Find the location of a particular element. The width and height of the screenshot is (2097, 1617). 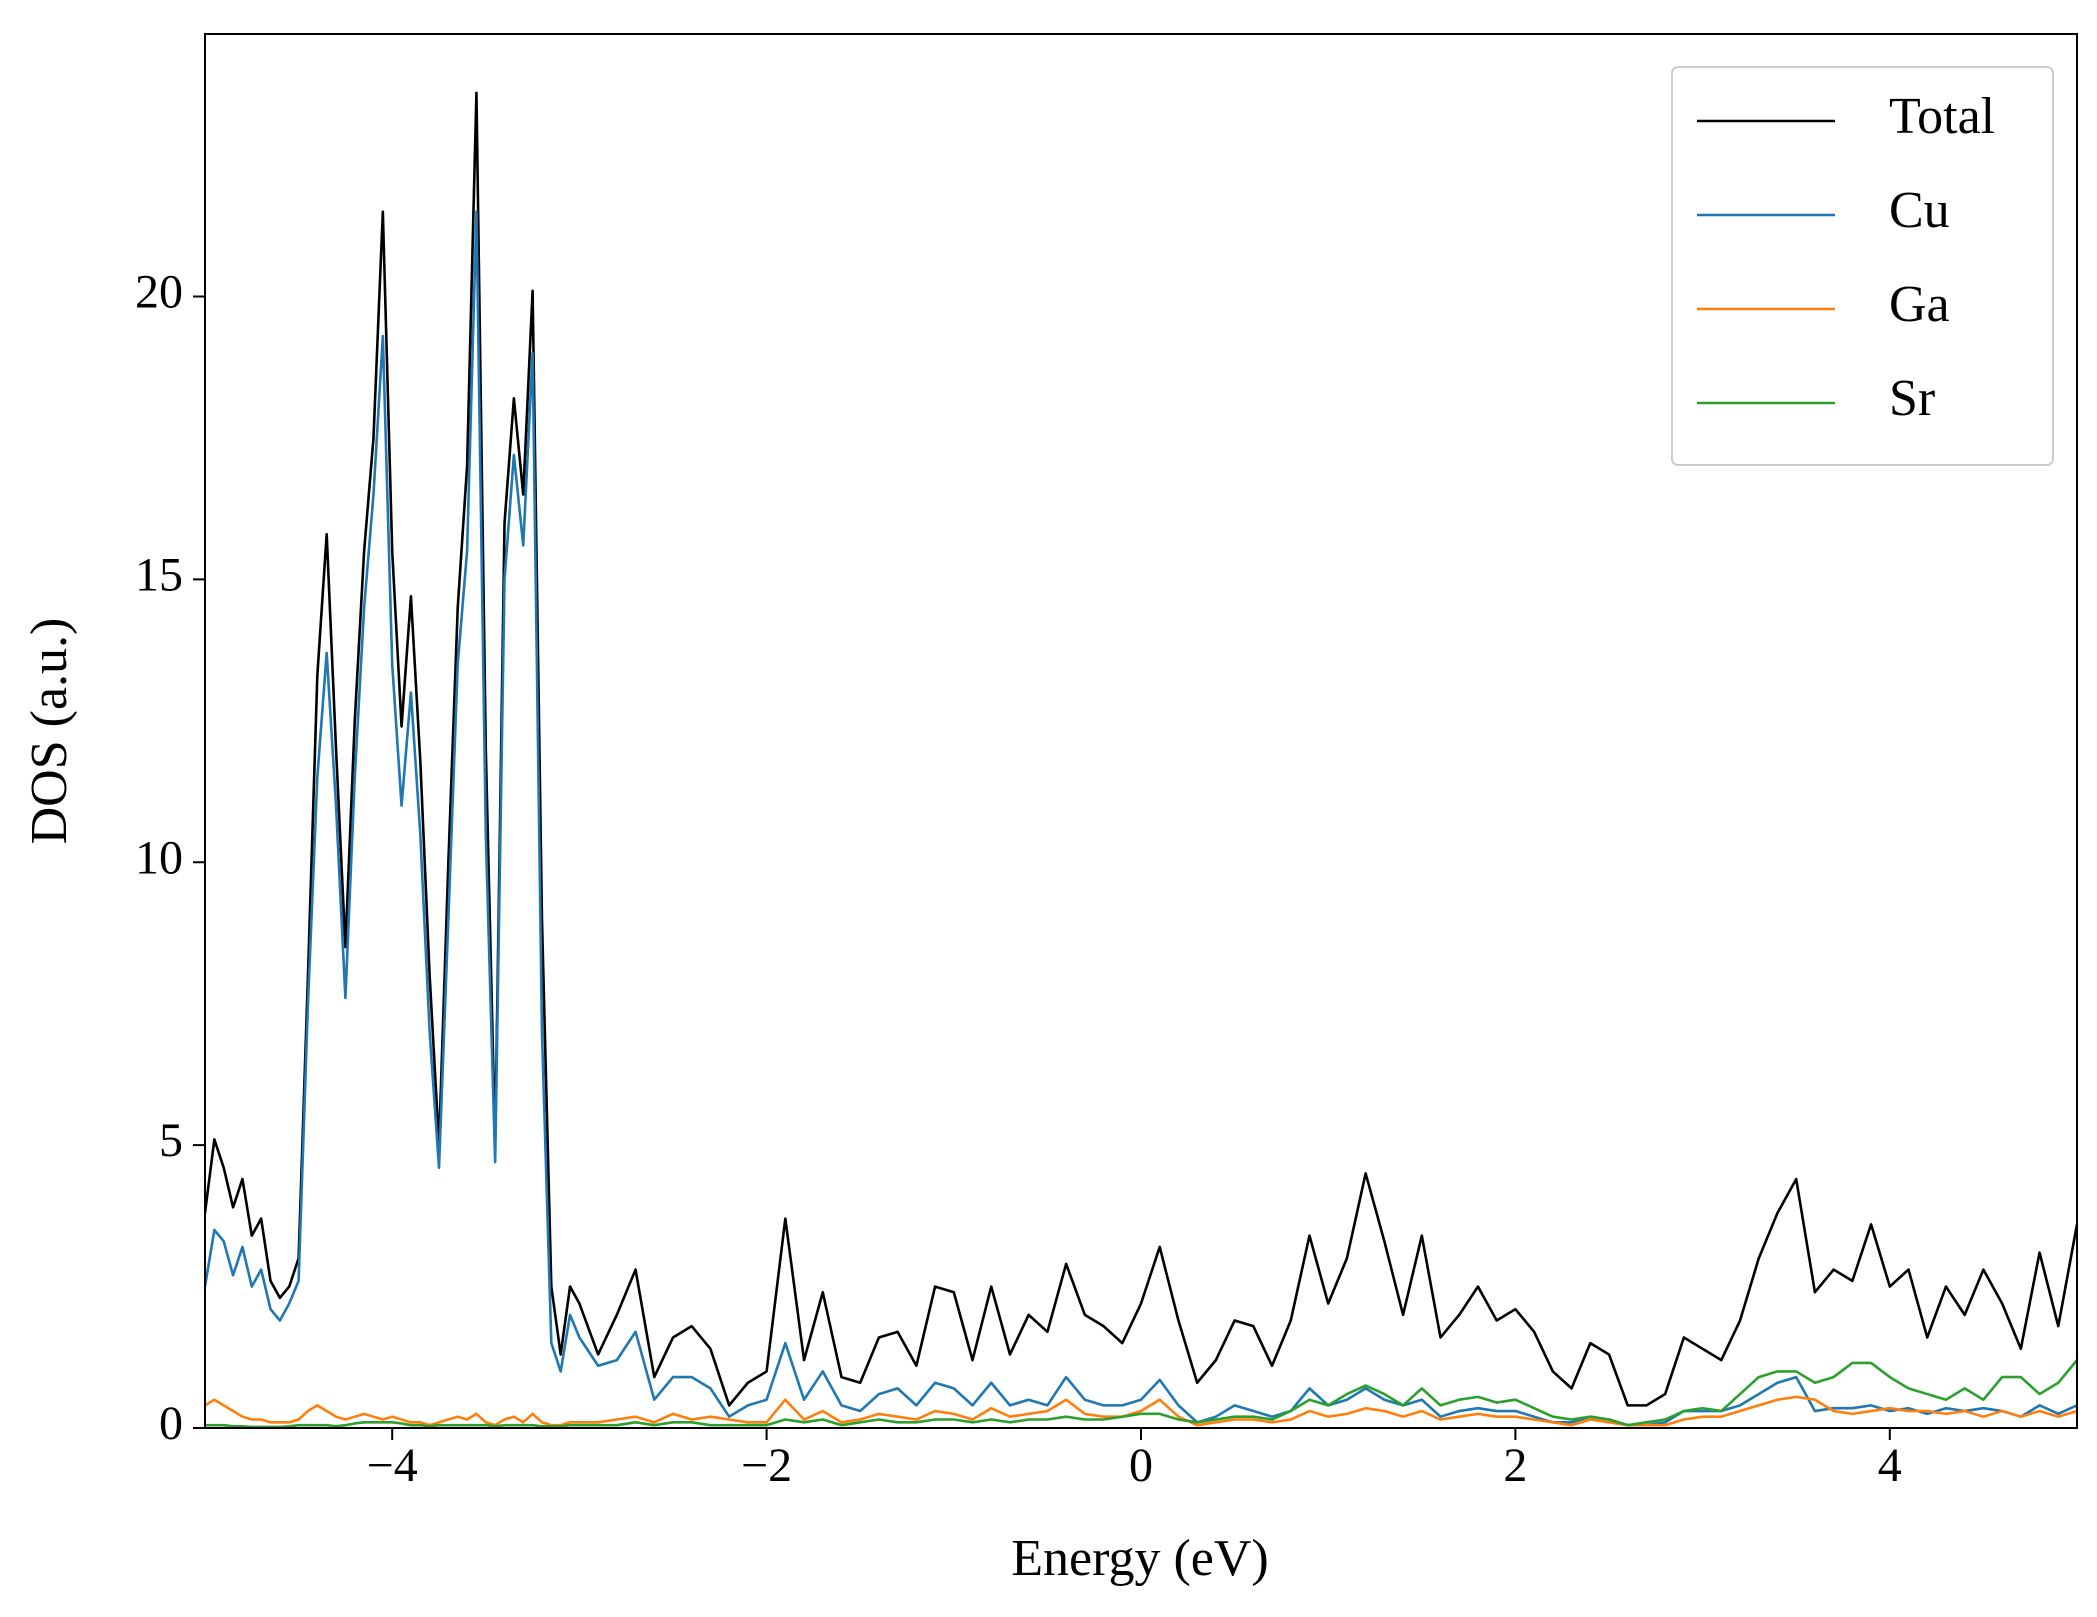

x-tick-label: −4 is located at coordinates (392, 1465).